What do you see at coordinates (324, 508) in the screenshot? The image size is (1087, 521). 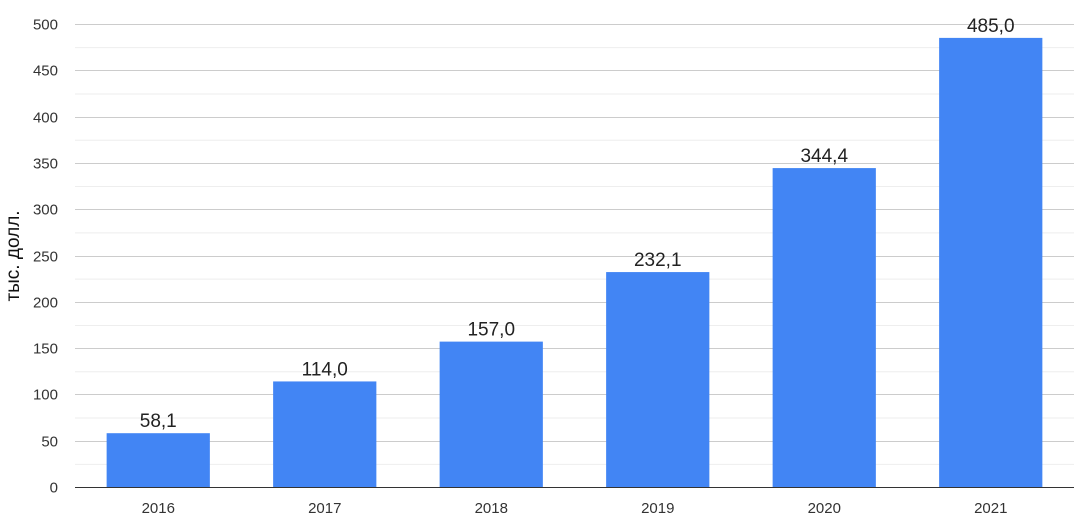 I see `x-tick-label-2017: 2017` at bounding box center [324, 508].